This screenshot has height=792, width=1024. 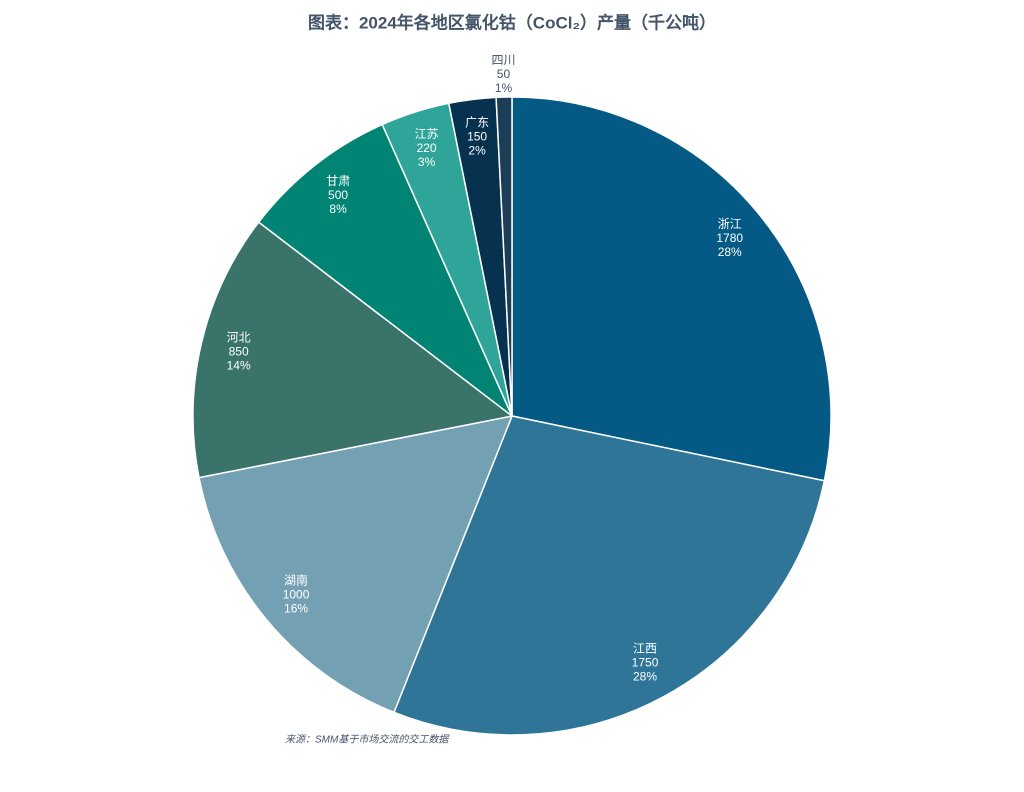 What do you see at coordinates (645, 648) in the screenshot?
I see `slice-label-name: 江西` at bounding box center [645, 648].